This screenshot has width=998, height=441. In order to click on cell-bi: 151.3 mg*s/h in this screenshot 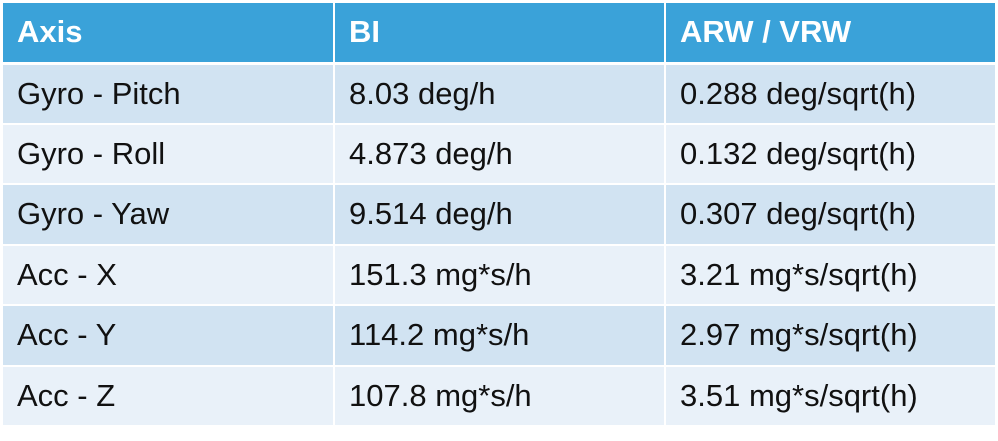, I will do `click(500, 275)`.